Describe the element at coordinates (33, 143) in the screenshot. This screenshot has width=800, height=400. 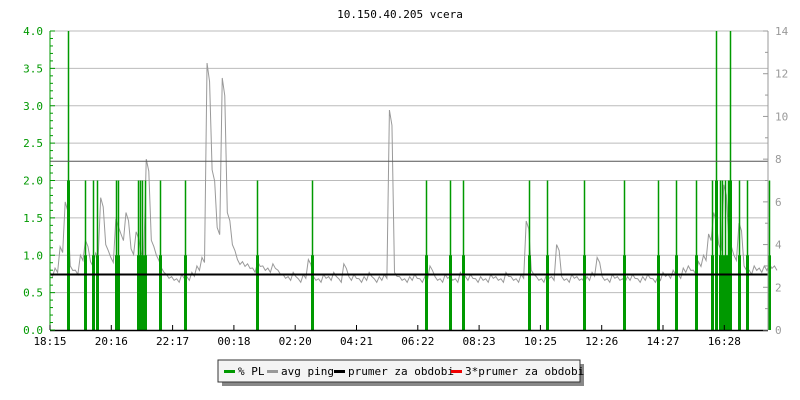
I see `left-tick-label: 2.5` at that location.